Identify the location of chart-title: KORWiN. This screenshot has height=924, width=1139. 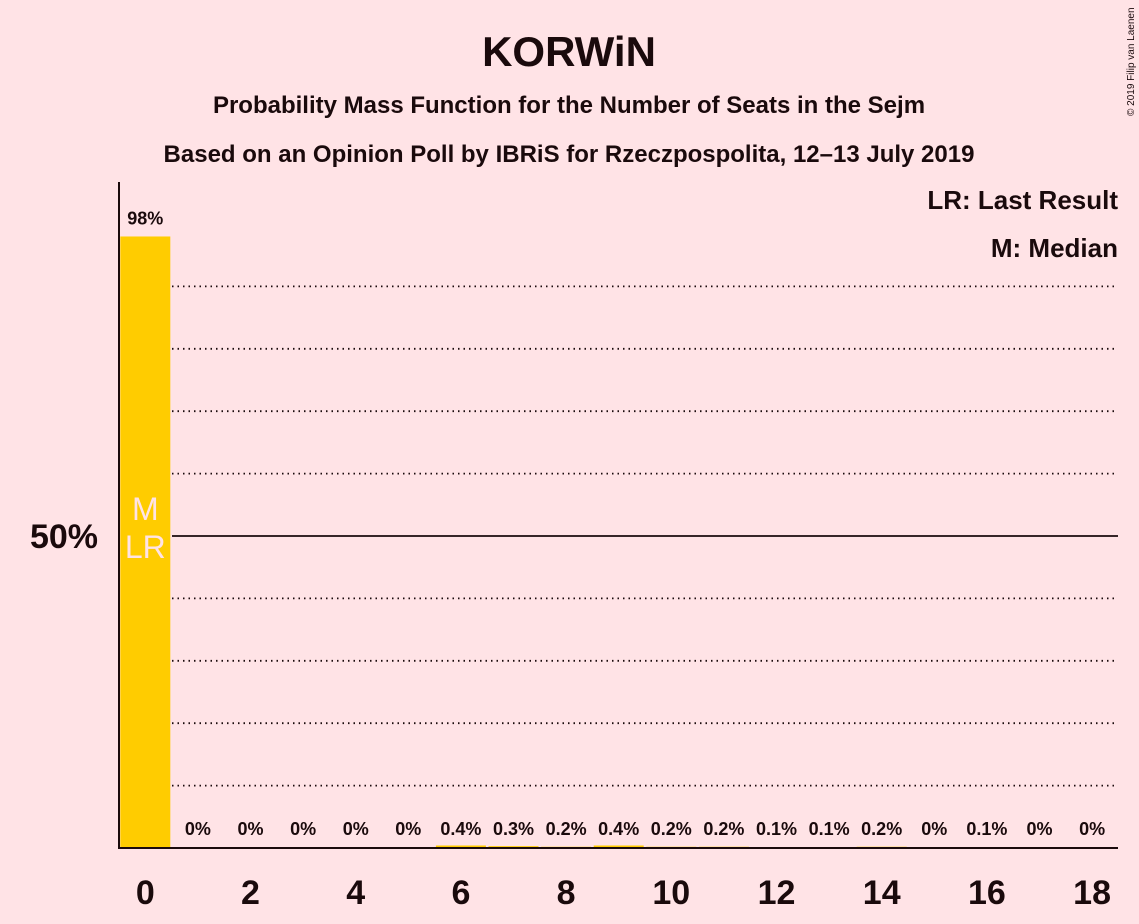
(569, 51).